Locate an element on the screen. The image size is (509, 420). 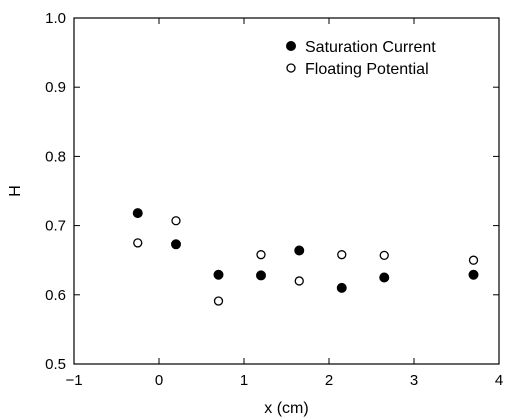
y-tick-label: 0.8 is located at coordinates (55, 156).